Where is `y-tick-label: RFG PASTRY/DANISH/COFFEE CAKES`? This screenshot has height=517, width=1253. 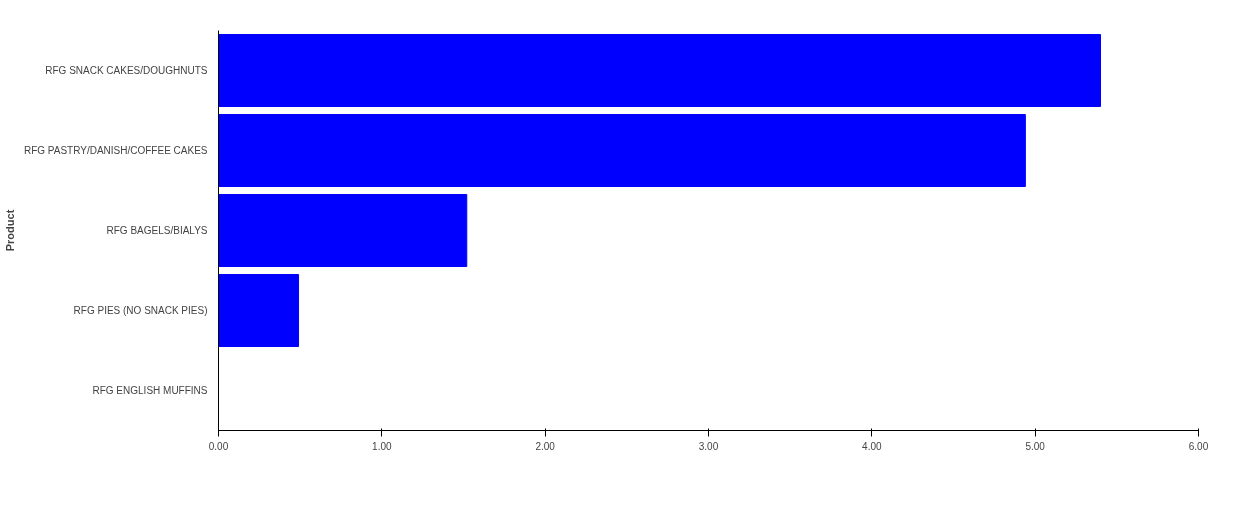
y-tick-label: RFG PASTRY/DANISH/COFFEE CAKES is located at coordinates (115, 150).